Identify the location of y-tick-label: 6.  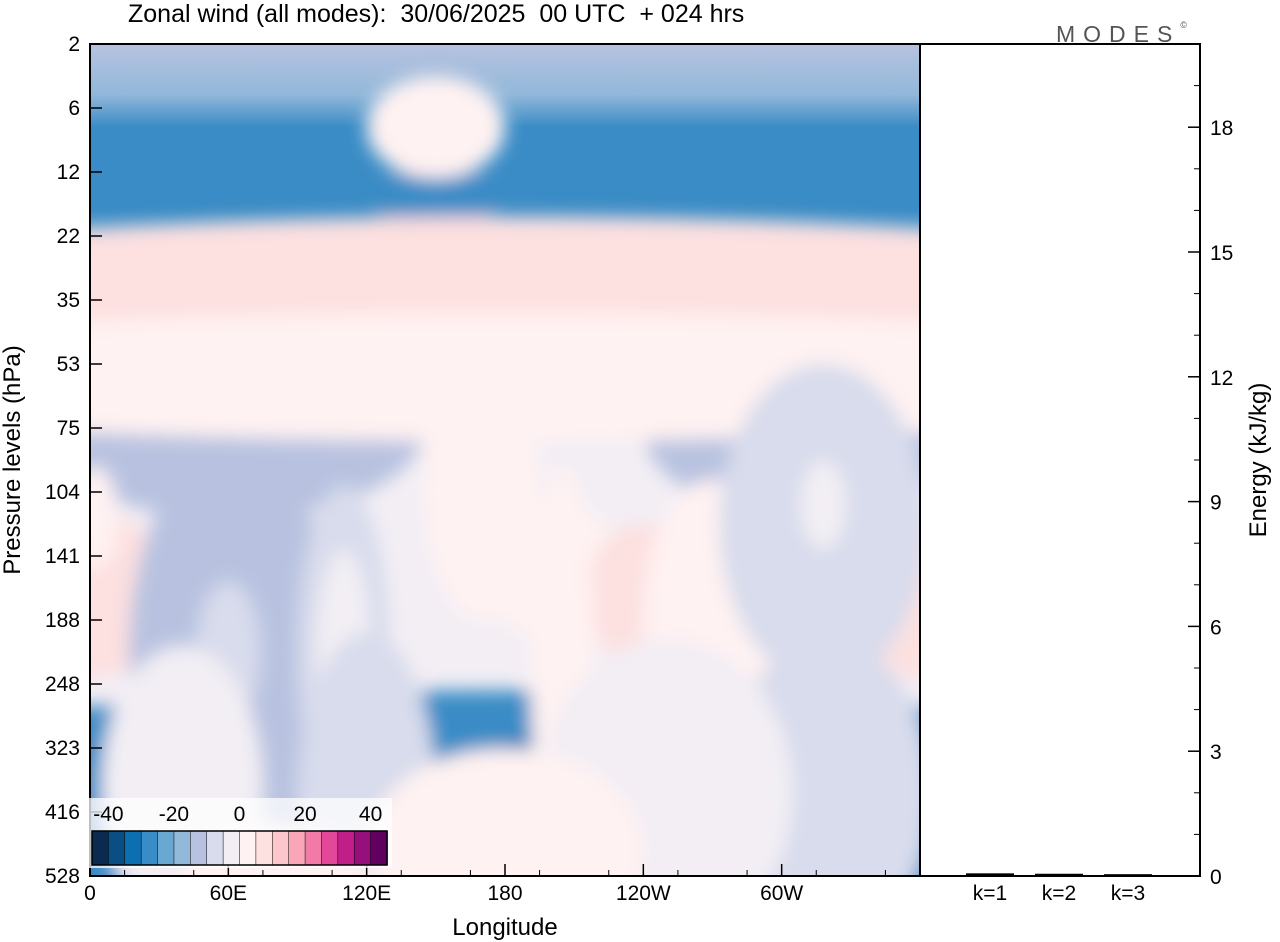
(74, 108).